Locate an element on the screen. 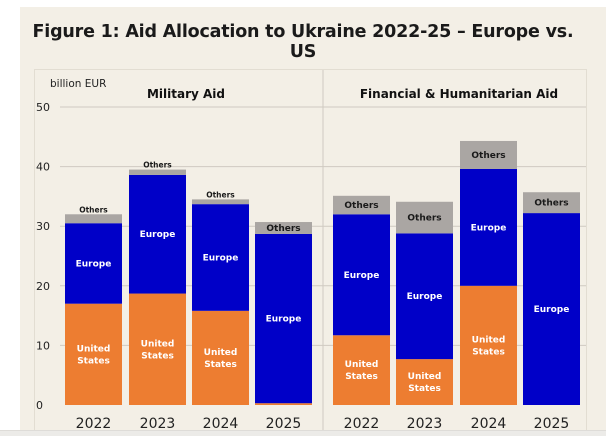 The height and width of the screenshot is (436, 606). bottom-strip is located at coordinates (303, 433).